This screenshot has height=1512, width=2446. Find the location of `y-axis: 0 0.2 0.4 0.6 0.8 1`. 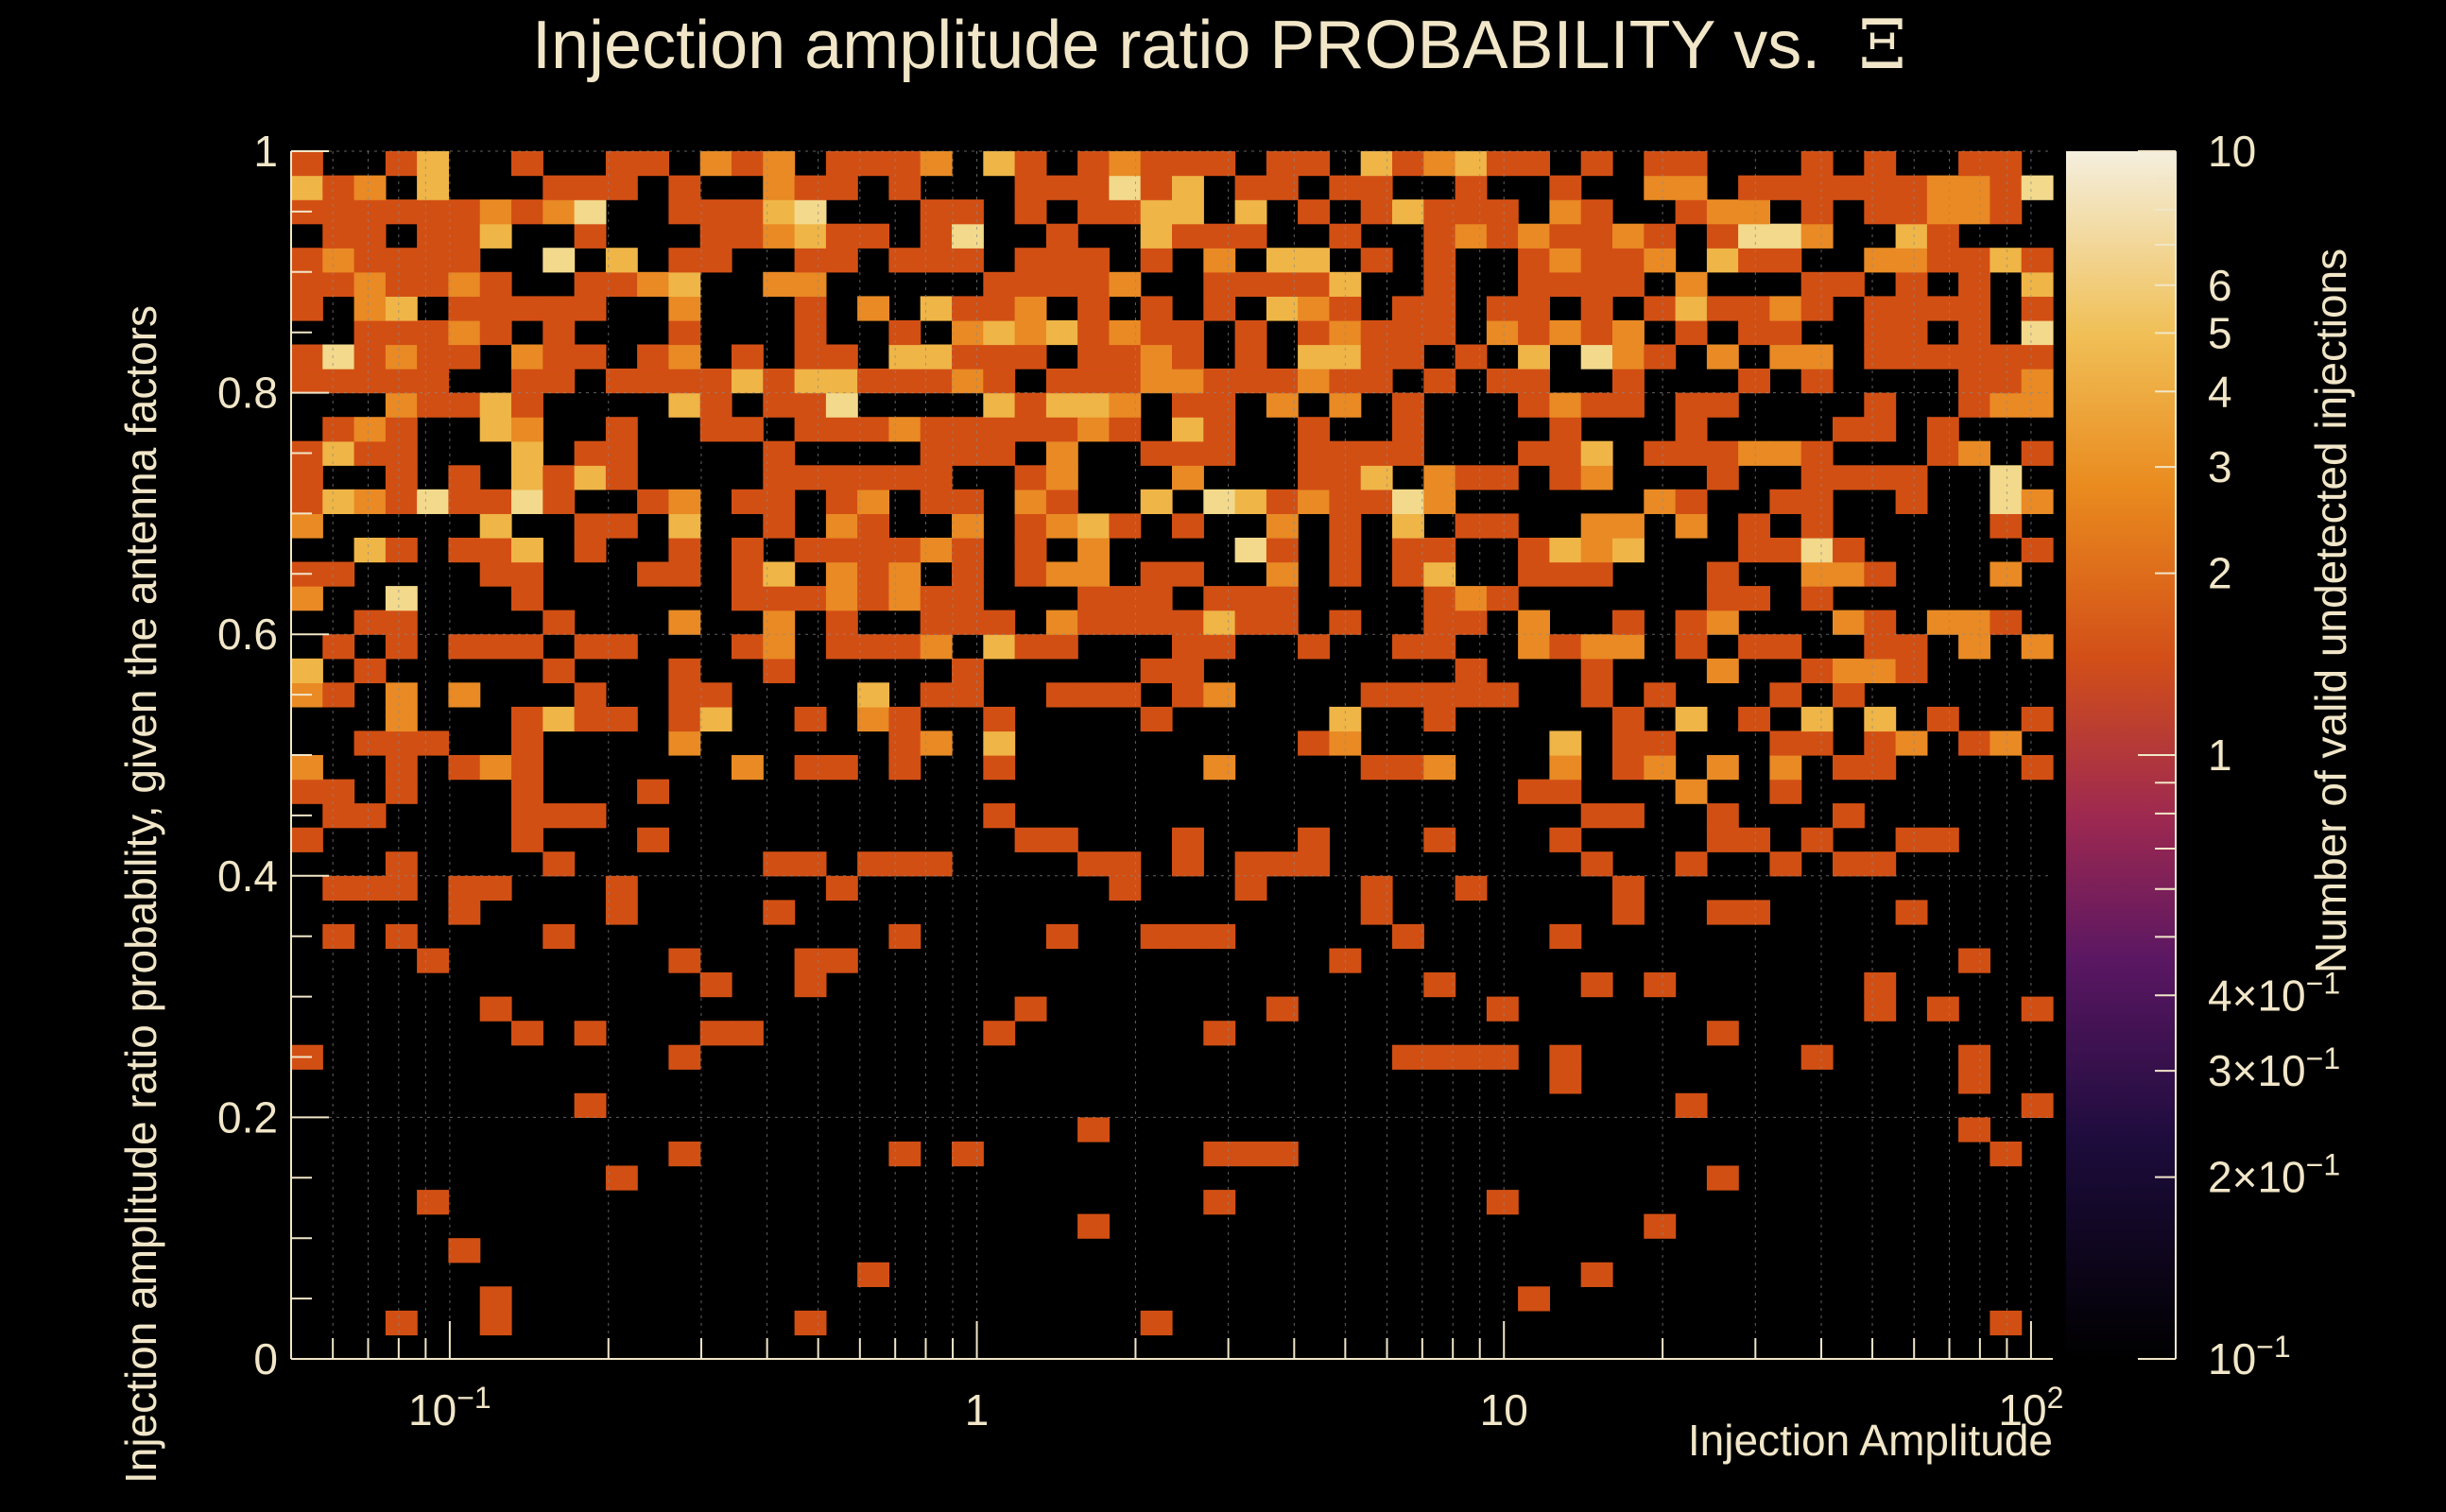

y-axis: 0 0.2 0.4 0.6 0.8 1 is located at coordinates (273, 755).